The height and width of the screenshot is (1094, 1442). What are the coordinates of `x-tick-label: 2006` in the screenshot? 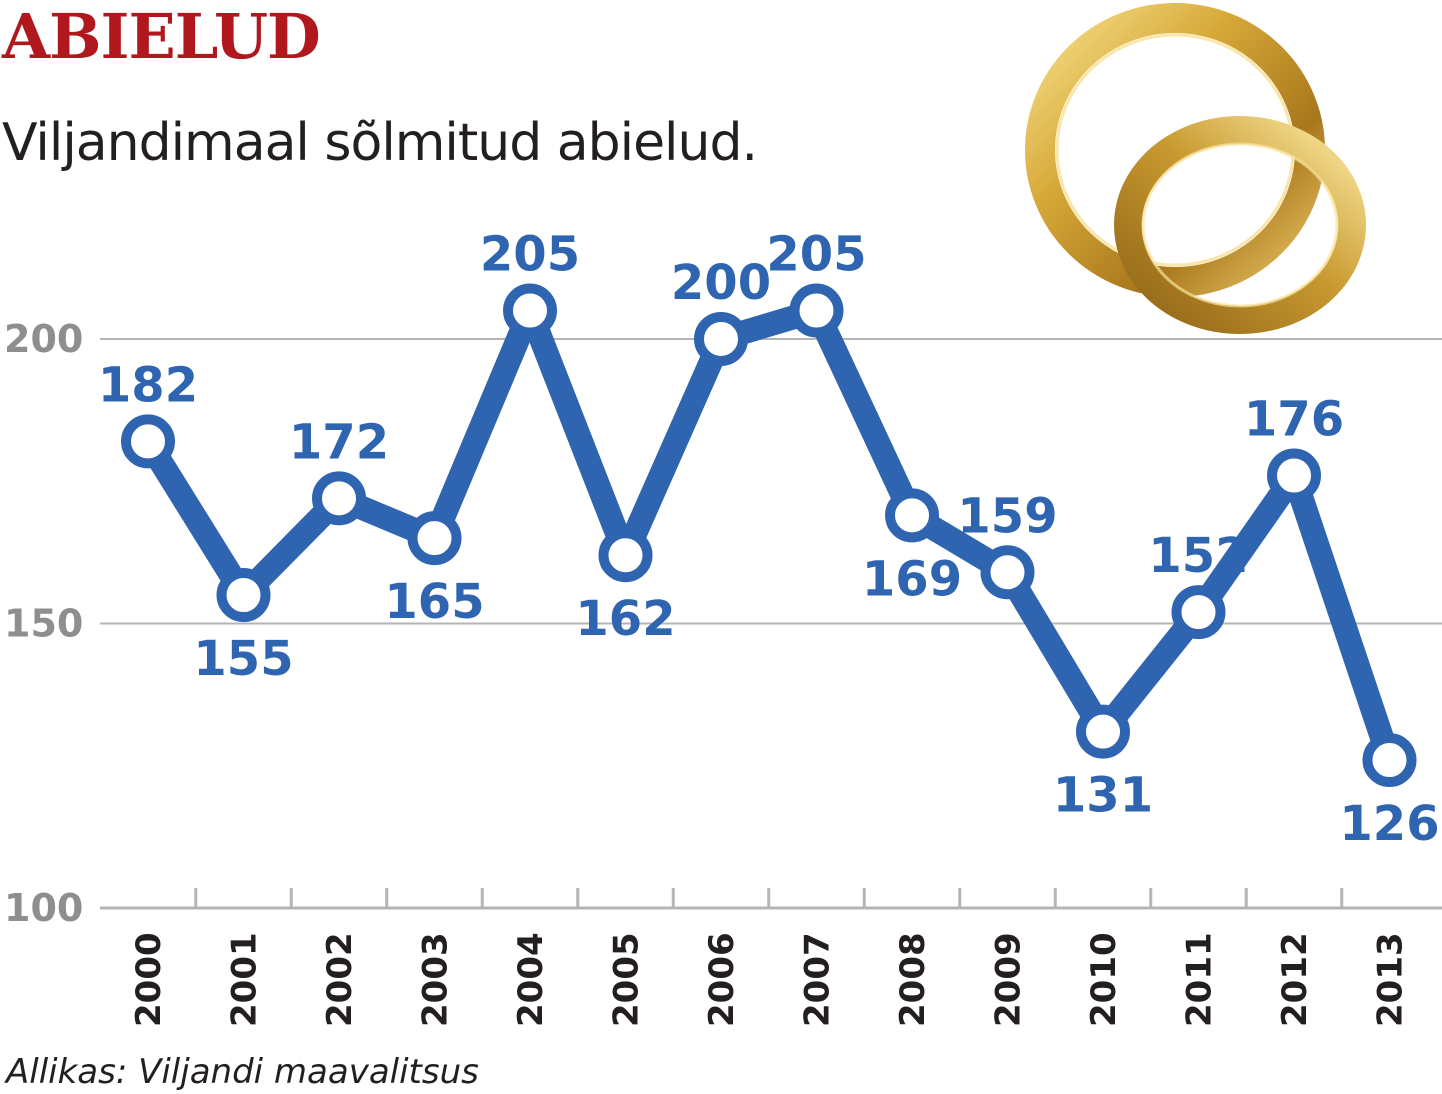 It's located at (722, 979).